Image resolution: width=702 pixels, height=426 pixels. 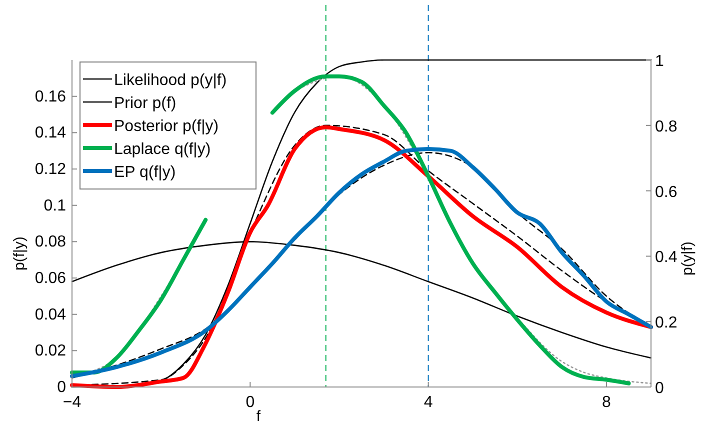 I want to click on y-axis-title: p(f|y), so click(x=19, y=253).